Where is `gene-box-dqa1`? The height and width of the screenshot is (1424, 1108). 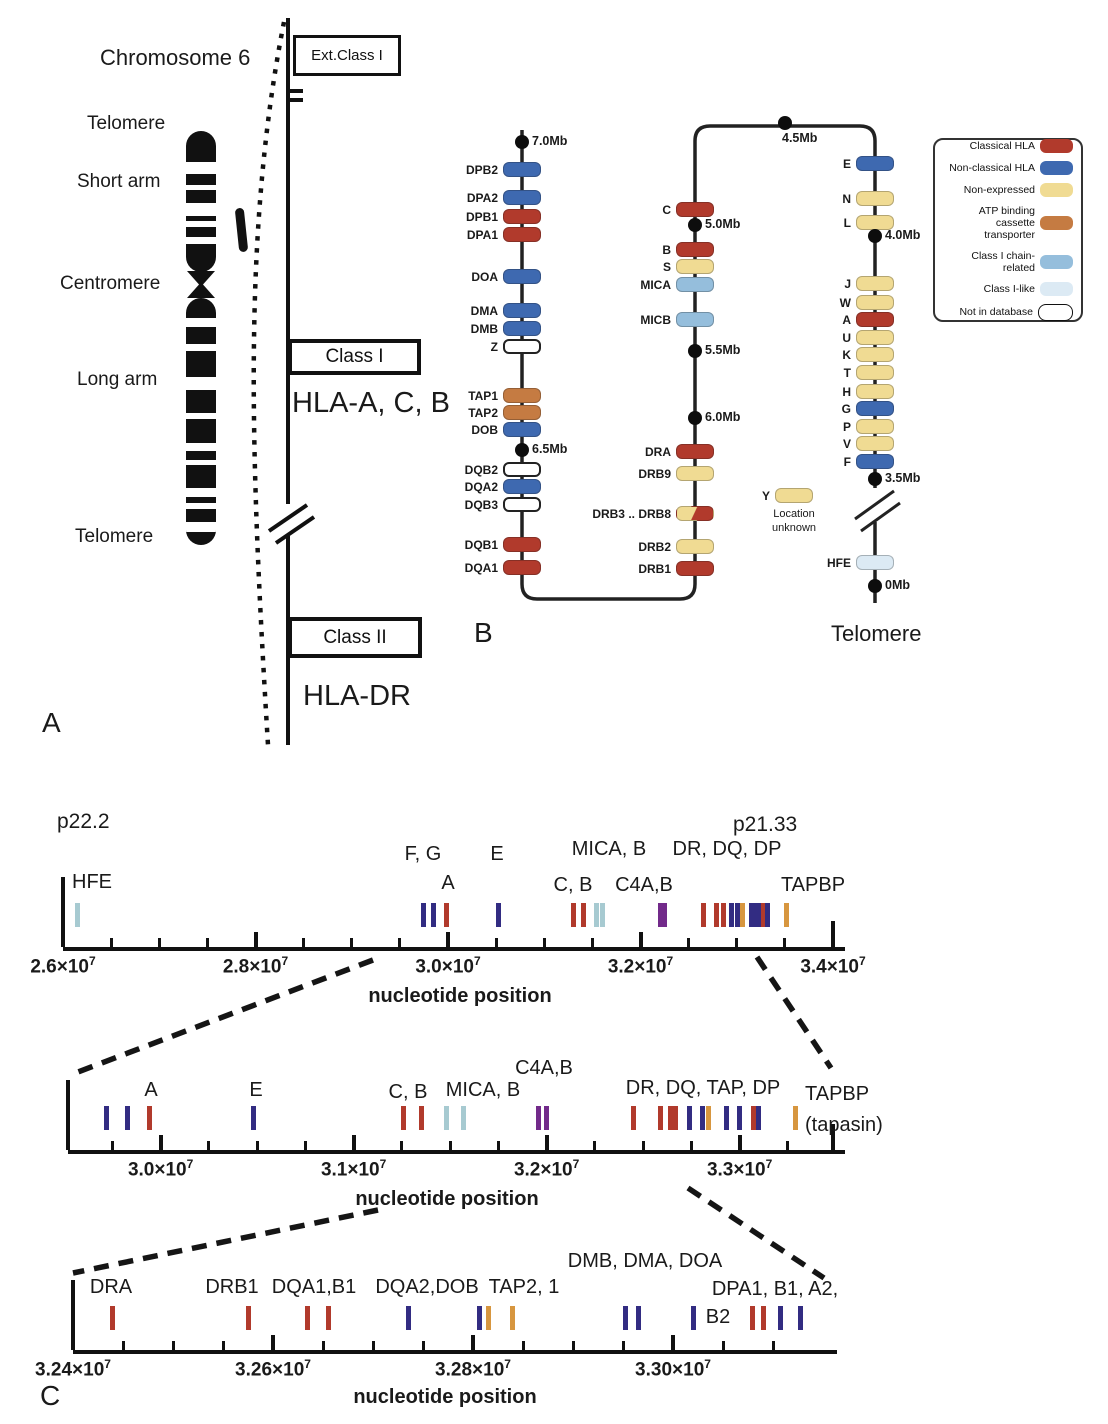 gene-box-dqa1 is located at coordinates (522, 567).